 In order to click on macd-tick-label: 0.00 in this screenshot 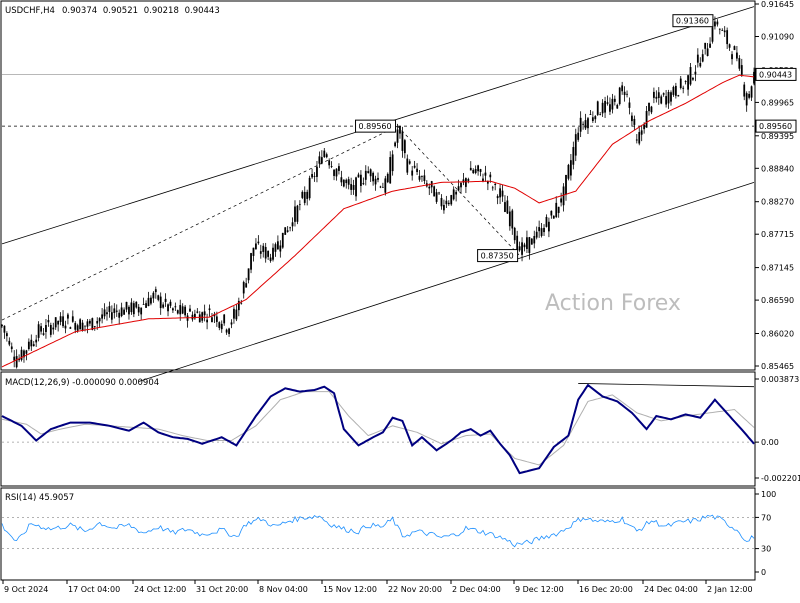, I will do `click(770, 442)`.